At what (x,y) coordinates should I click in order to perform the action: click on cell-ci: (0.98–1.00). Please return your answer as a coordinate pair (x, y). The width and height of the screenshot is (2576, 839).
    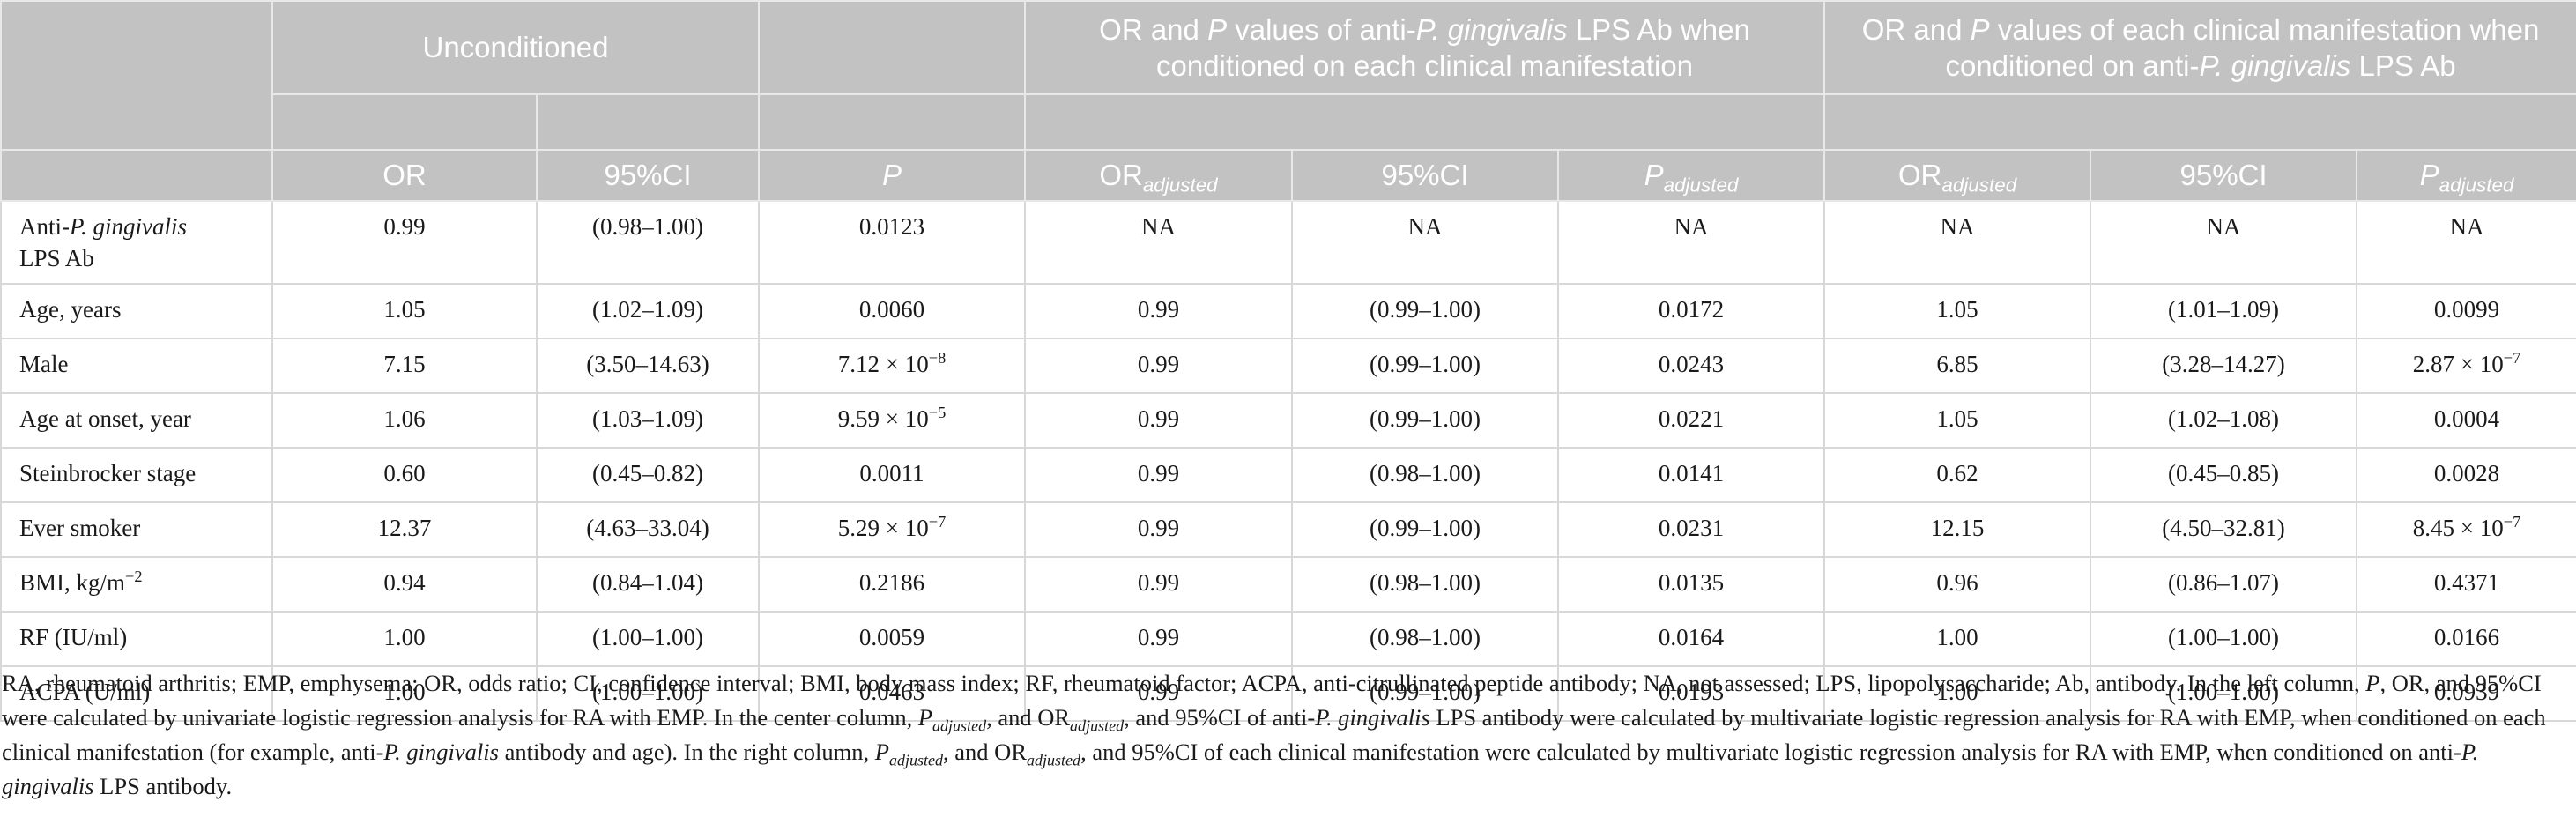
    Looking at the image, I should click on (648, 242).